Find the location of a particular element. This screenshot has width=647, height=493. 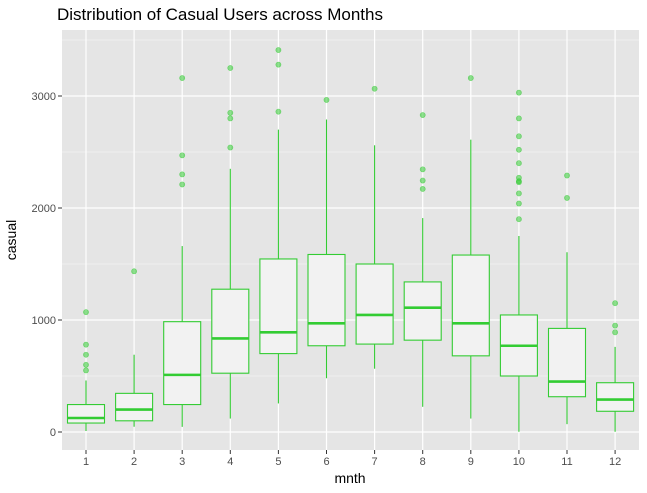

x-tick-label: 3 is located at coordinates (182, 462).